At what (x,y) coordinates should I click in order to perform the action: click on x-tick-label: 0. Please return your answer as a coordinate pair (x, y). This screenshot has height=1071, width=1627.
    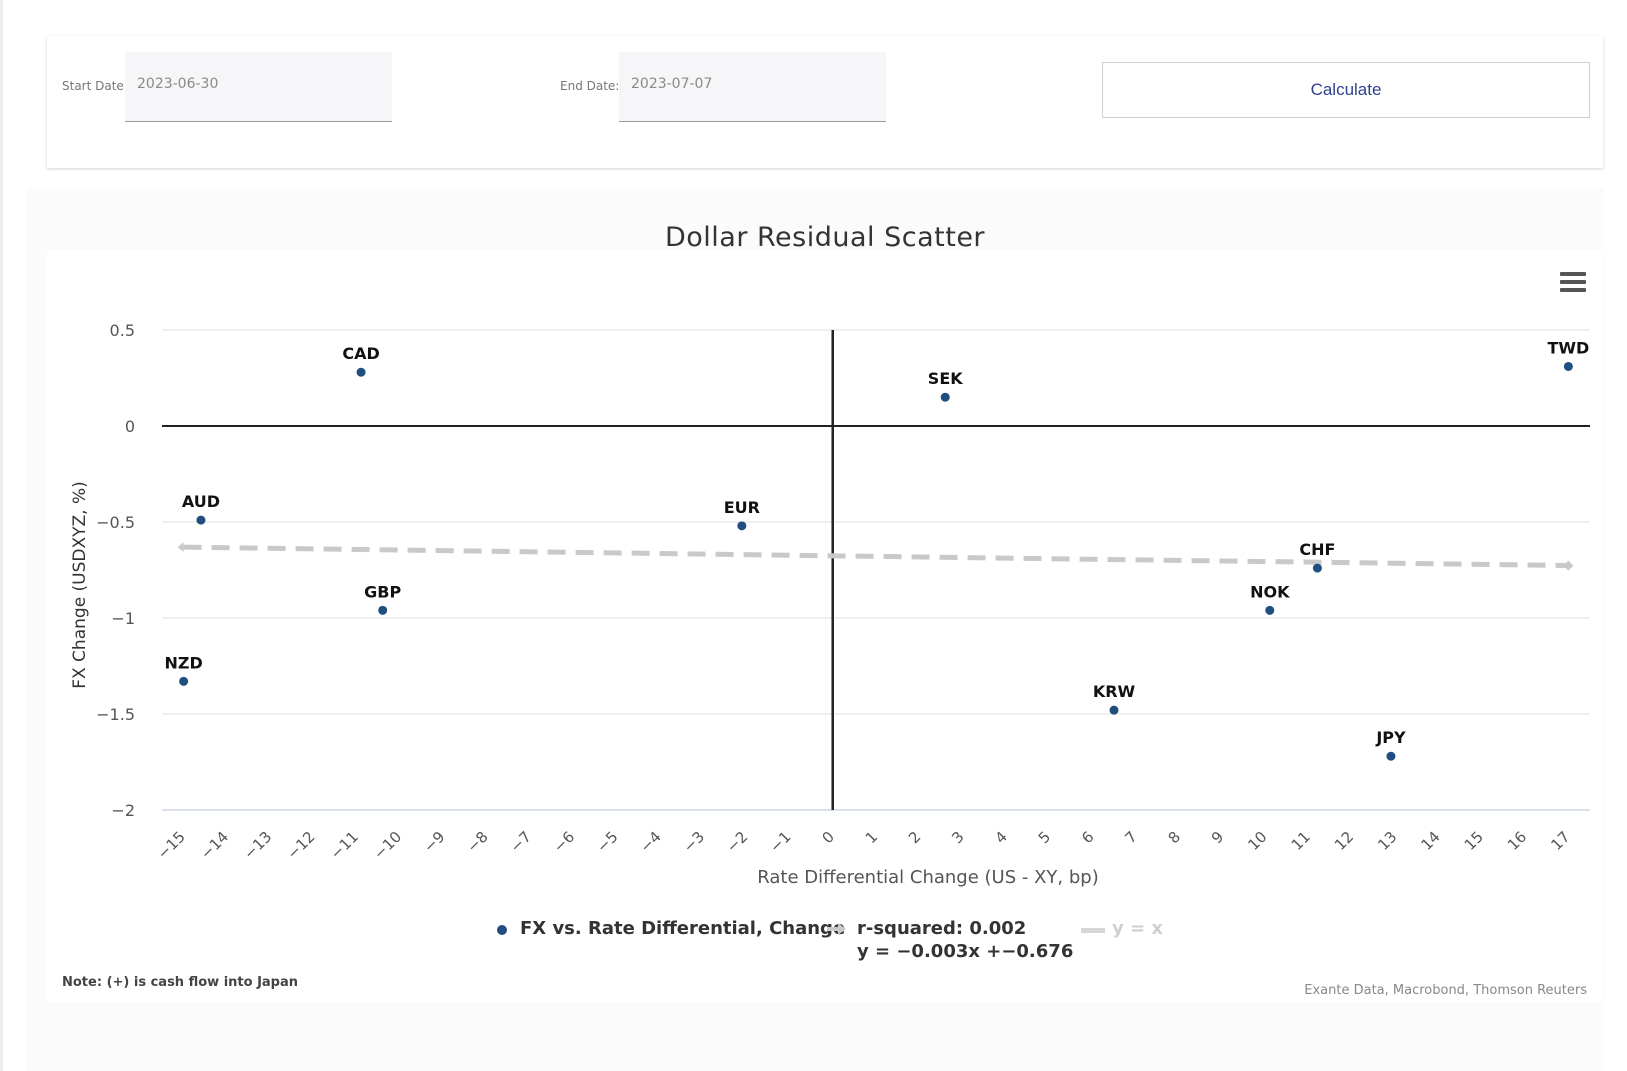
    Looking at the image, I should click on (827, 837).